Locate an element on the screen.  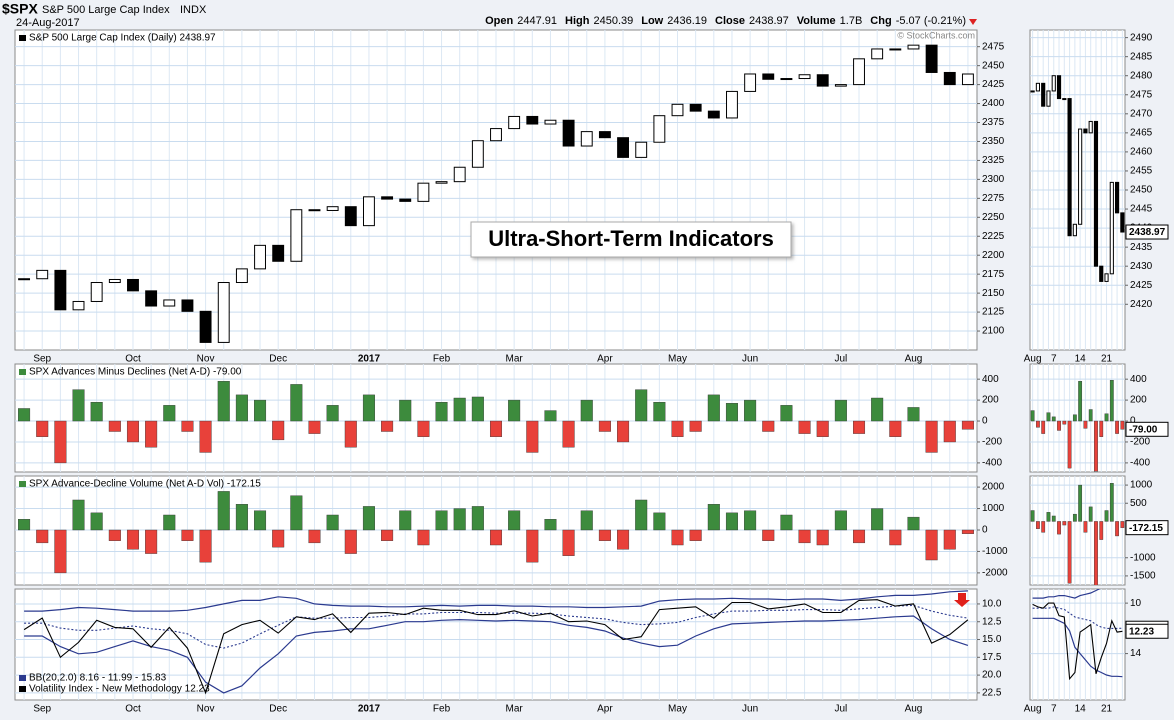
symbol: $SPX is located at coordinates (20, 9).